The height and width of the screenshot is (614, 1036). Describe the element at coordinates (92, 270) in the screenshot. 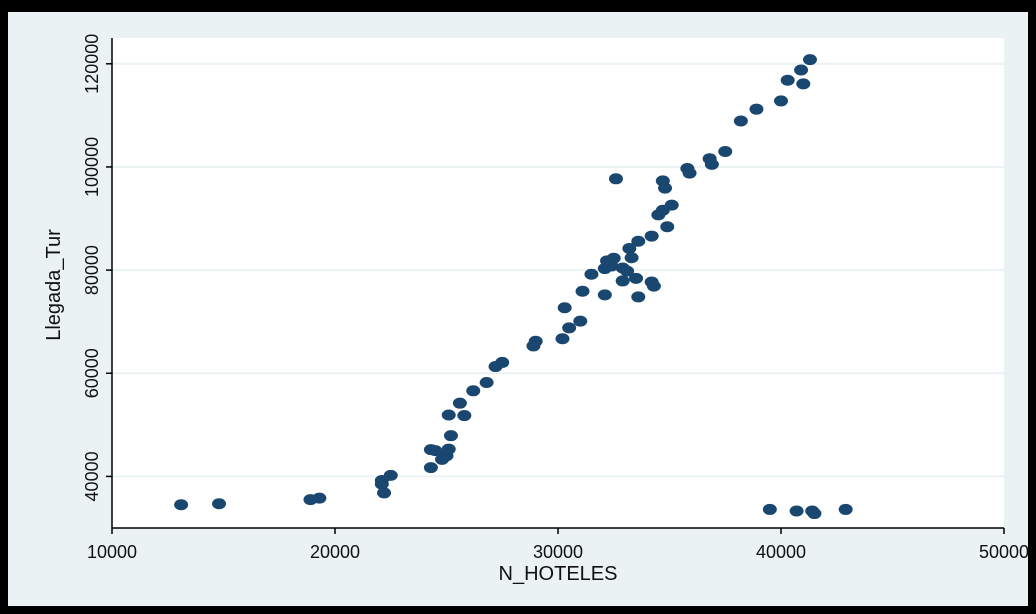

I see `y-tick-label: 80000` at that location.